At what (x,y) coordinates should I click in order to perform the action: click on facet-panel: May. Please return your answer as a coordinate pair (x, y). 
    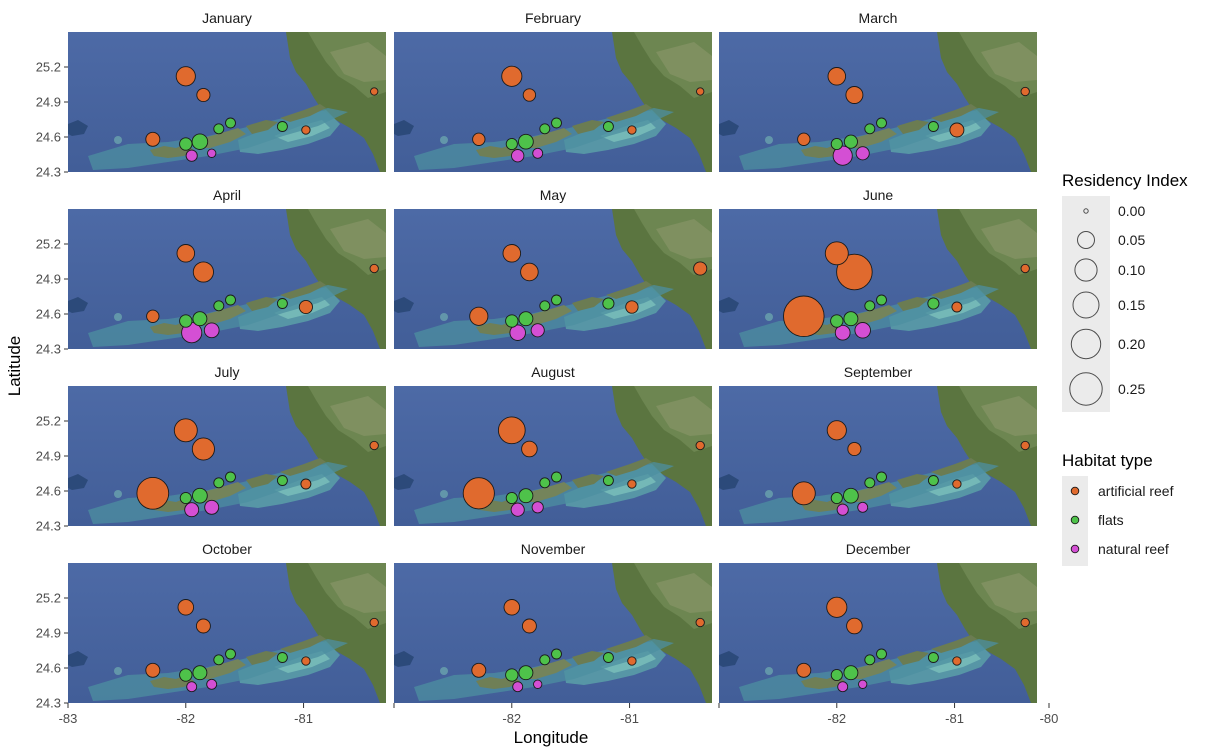
    Looking at the image, I should click on (553, 267).